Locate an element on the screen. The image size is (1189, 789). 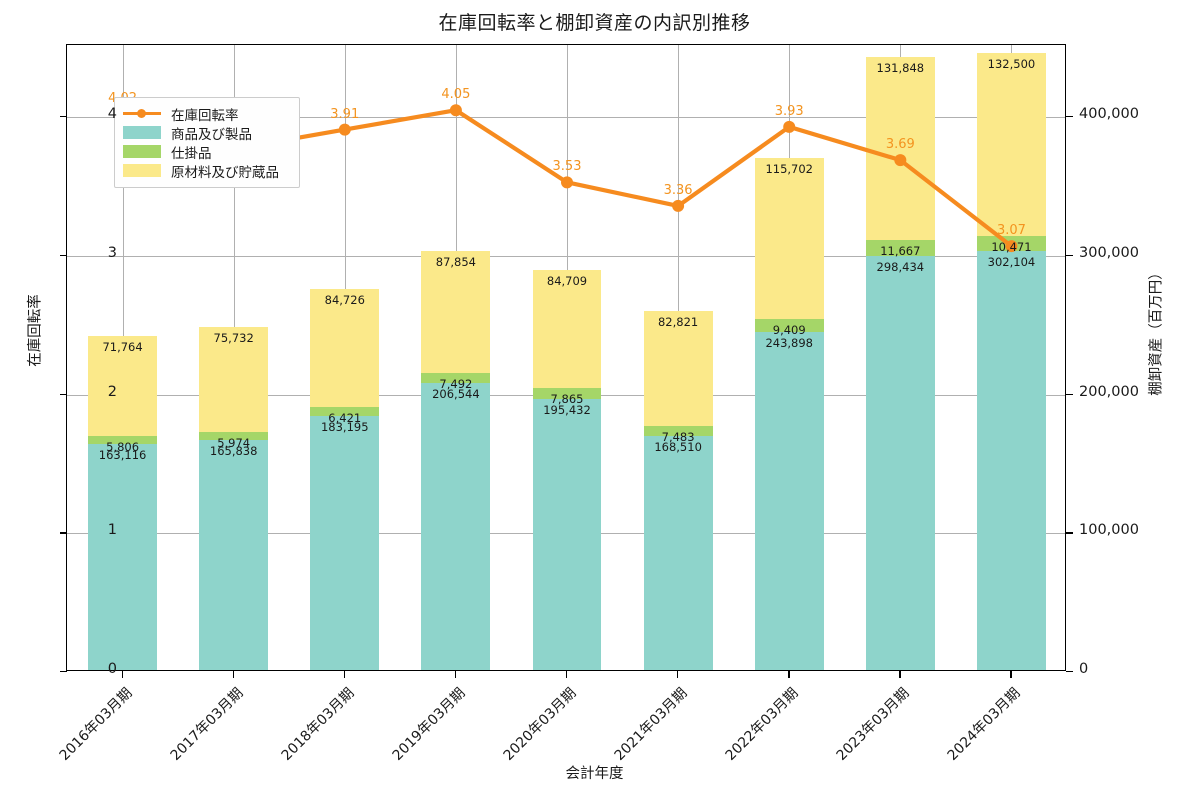
bar-stack-2020年03月期 is located at coordinates (567, 357).